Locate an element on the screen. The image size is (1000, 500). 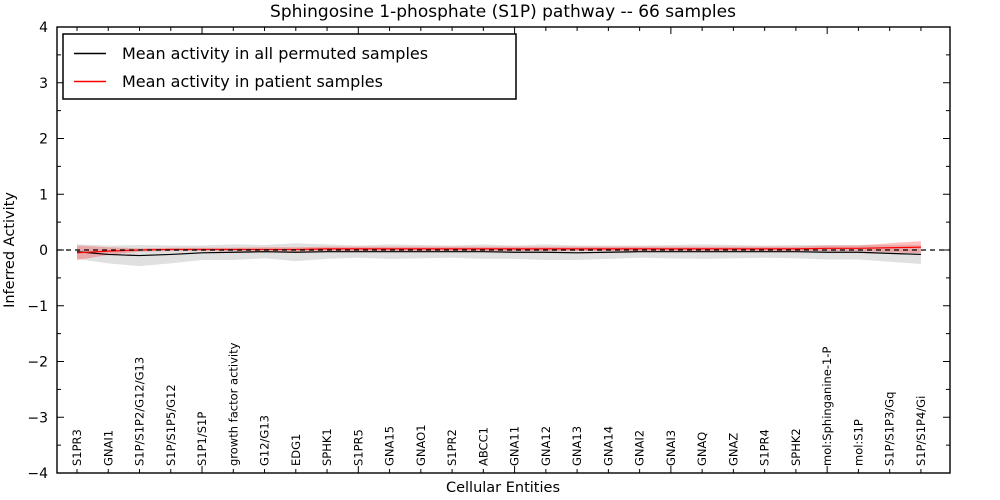
x-category-label: S1PR2 is located at coordinates (452, 447).